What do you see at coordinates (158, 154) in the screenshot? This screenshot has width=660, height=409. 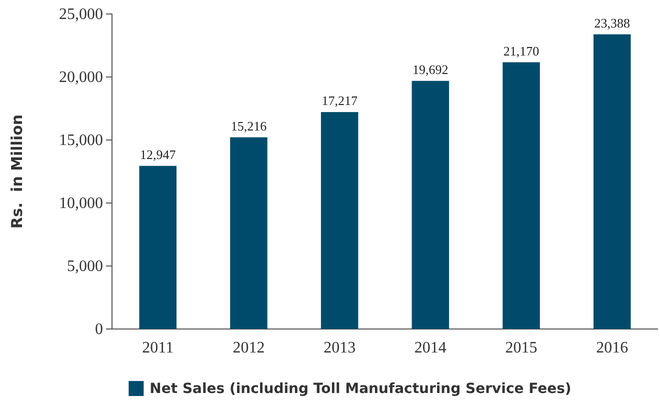 I see `data-label: 12,947` at bounding box center [158, 154].